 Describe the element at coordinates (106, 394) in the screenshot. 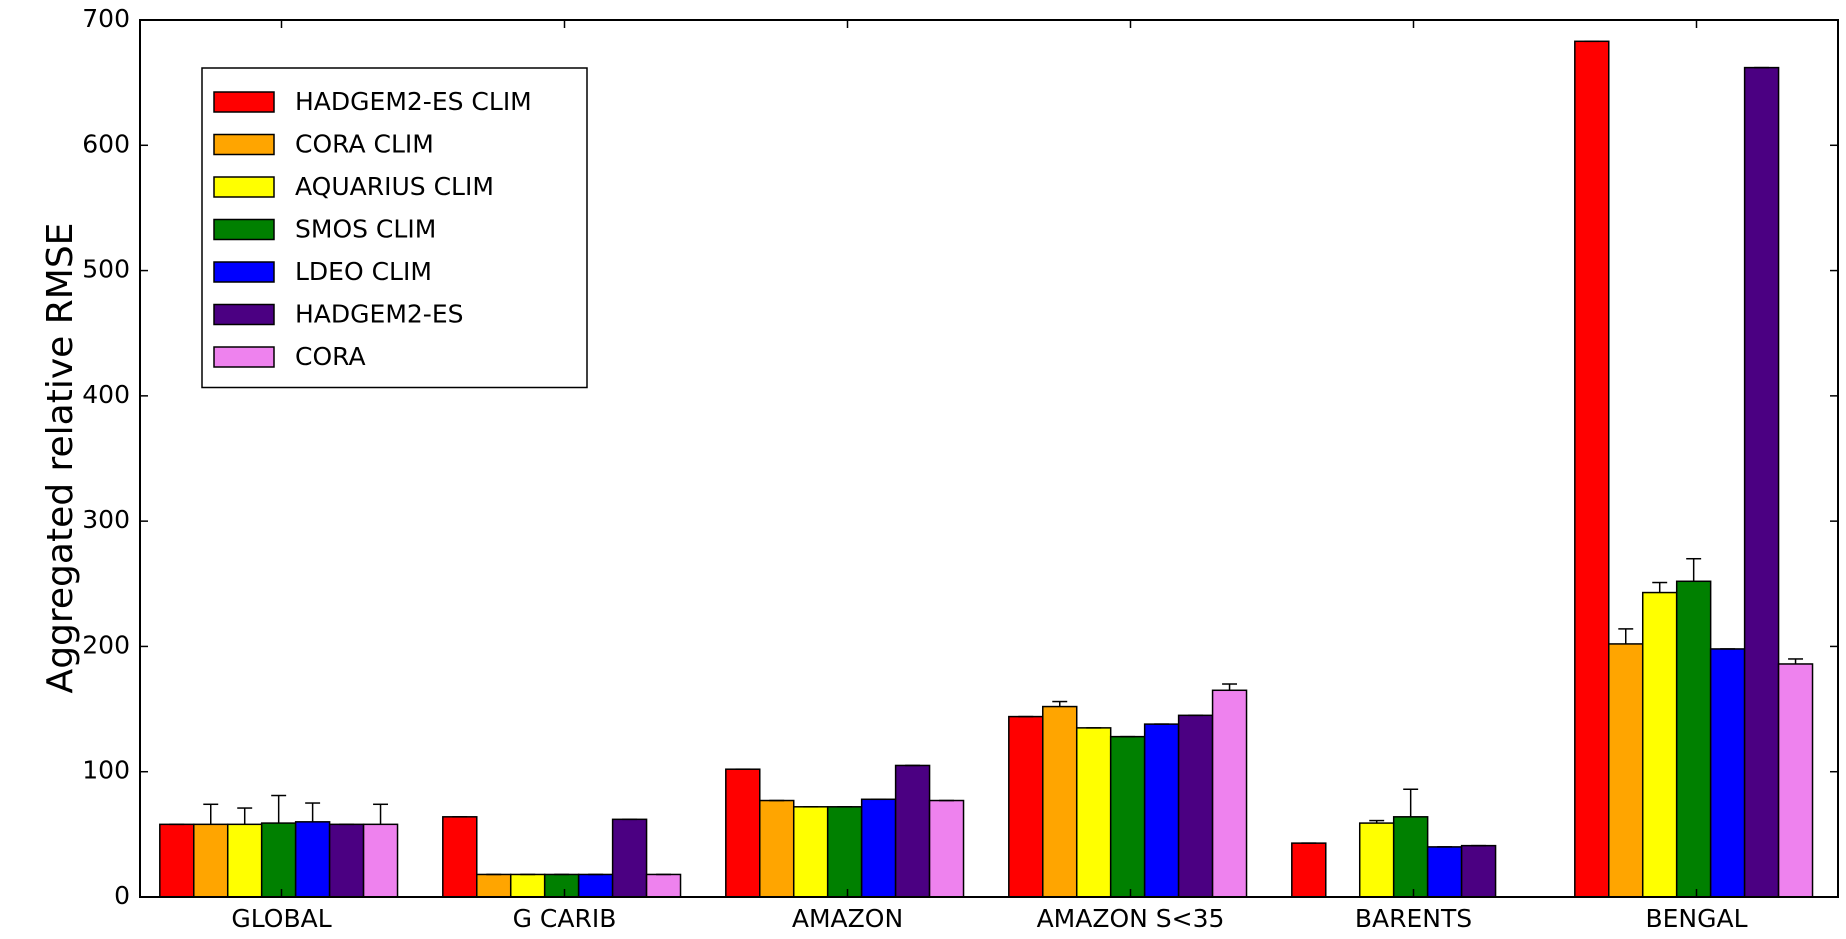

I see `y-tick-label: 400` at that location.